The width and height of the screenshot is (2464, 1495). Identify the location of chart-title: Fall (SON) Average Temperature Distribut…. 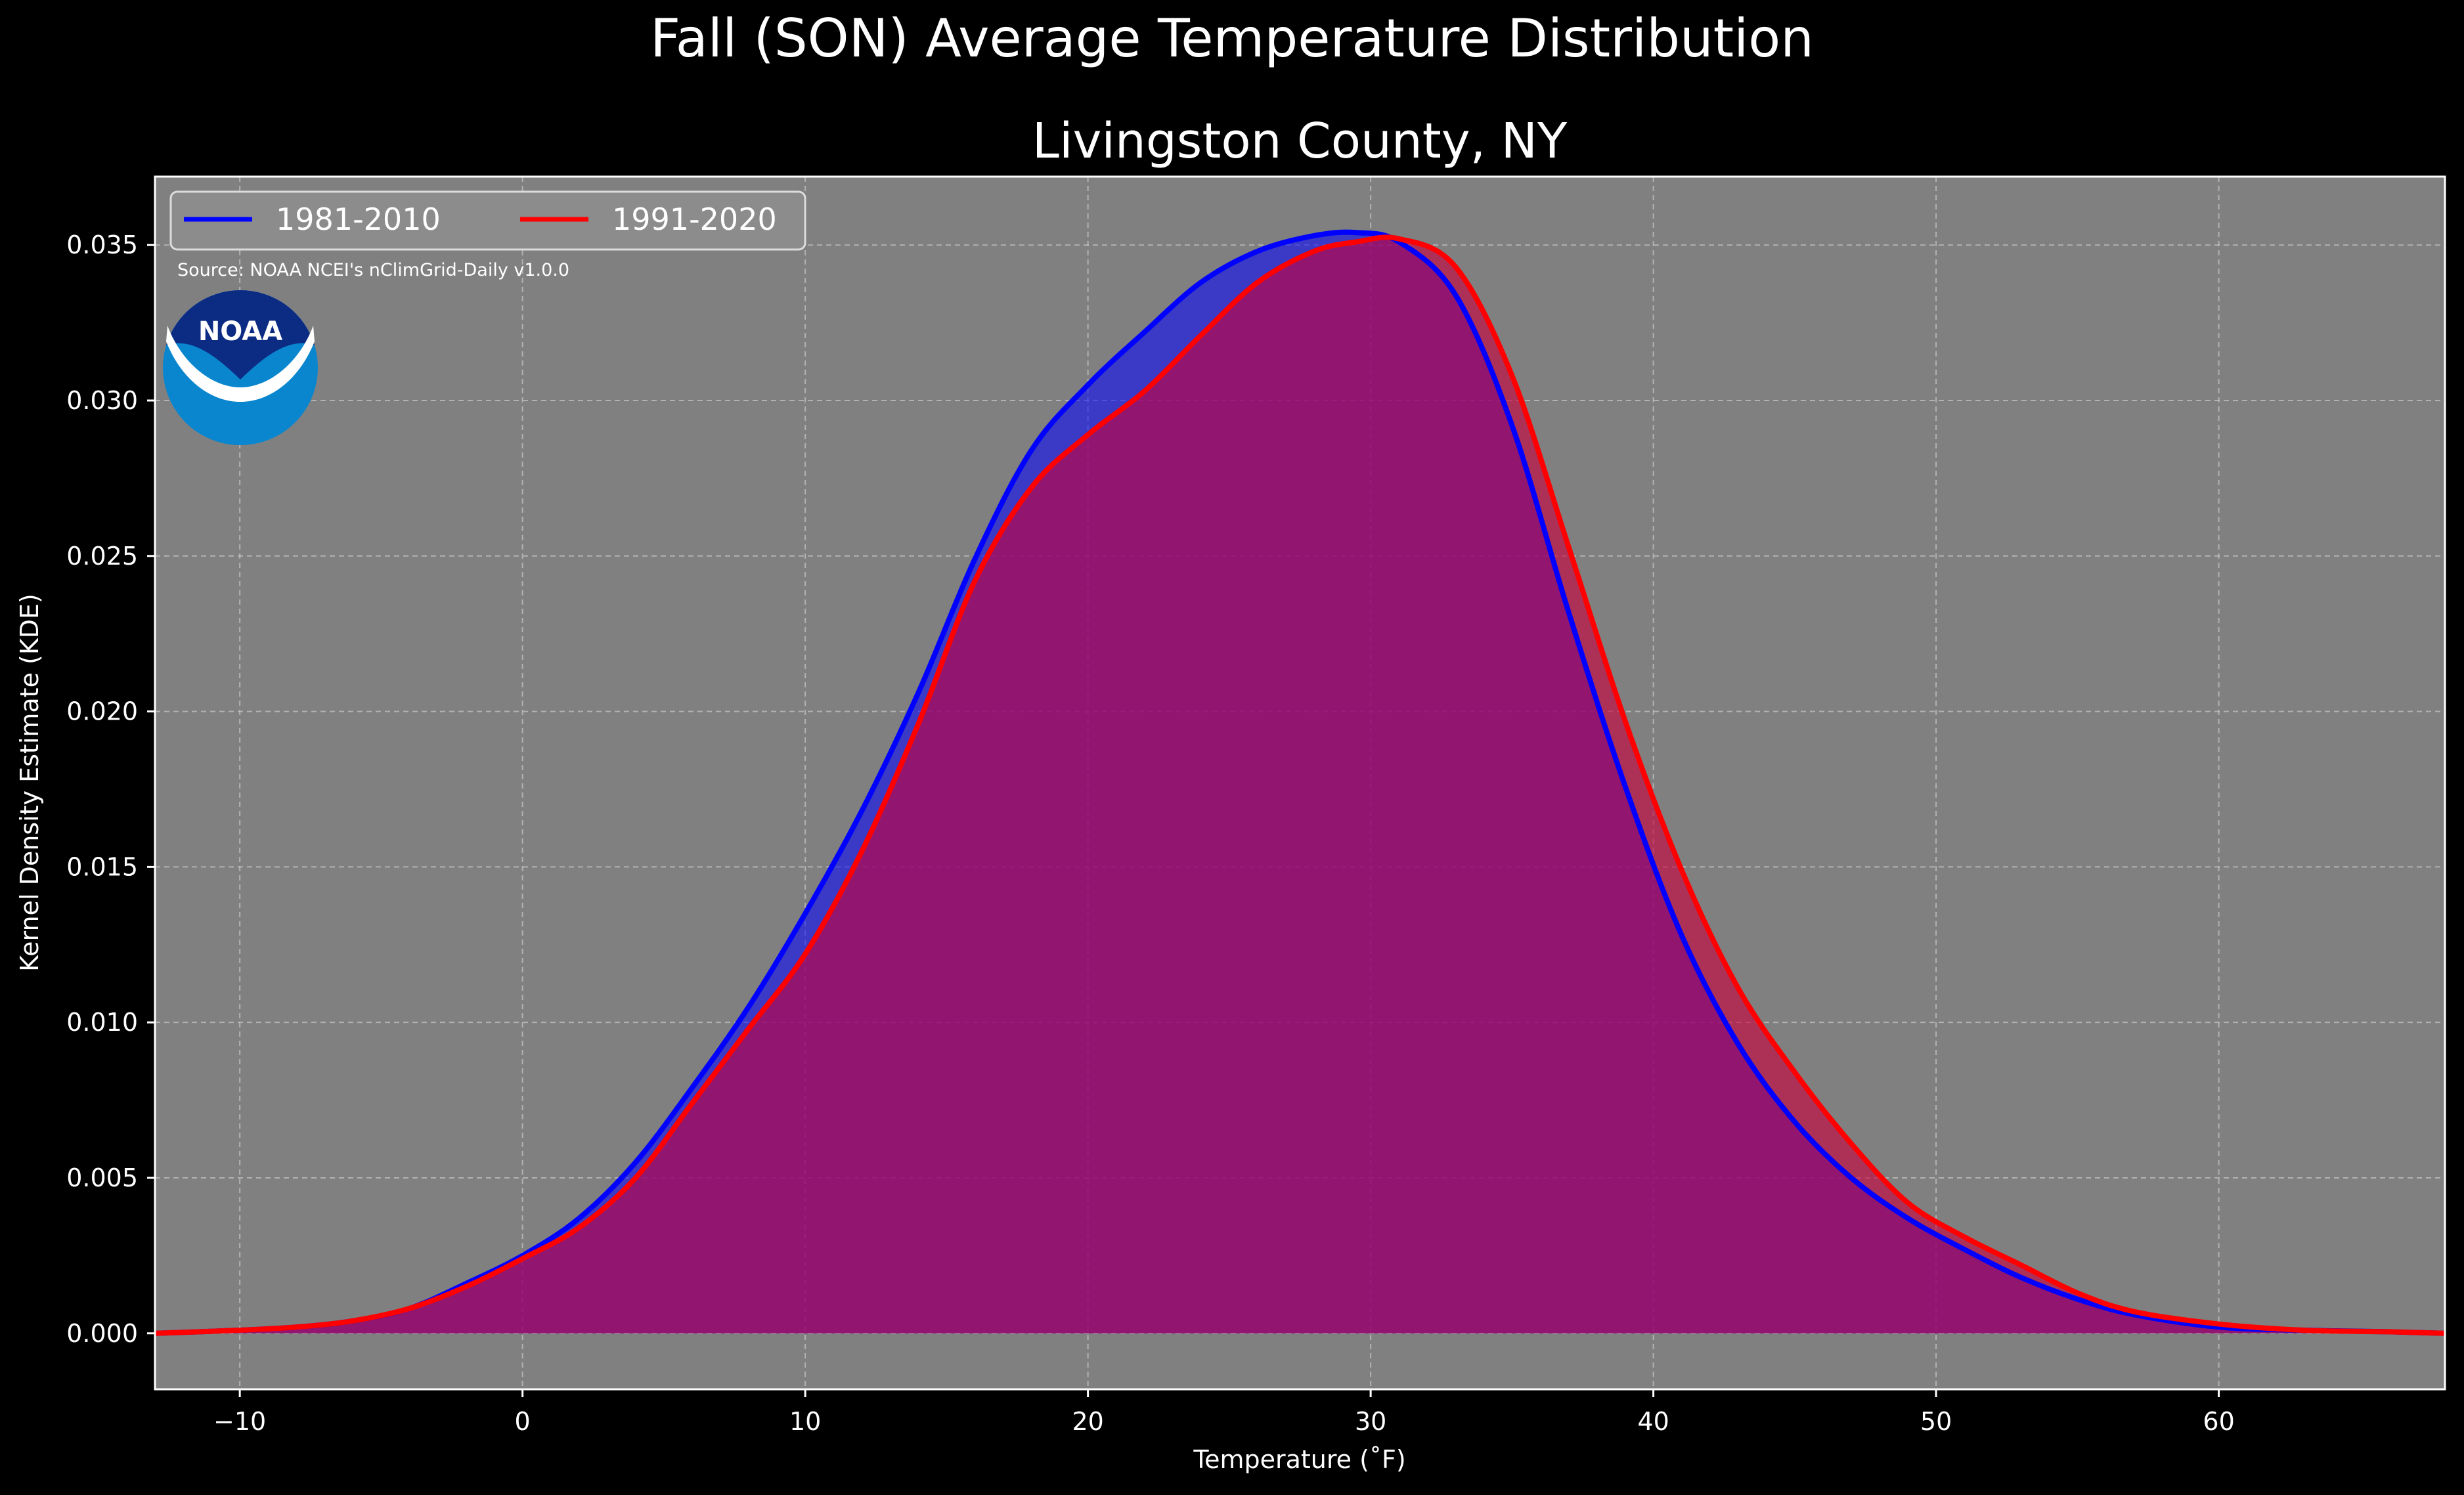
(1232, 38).